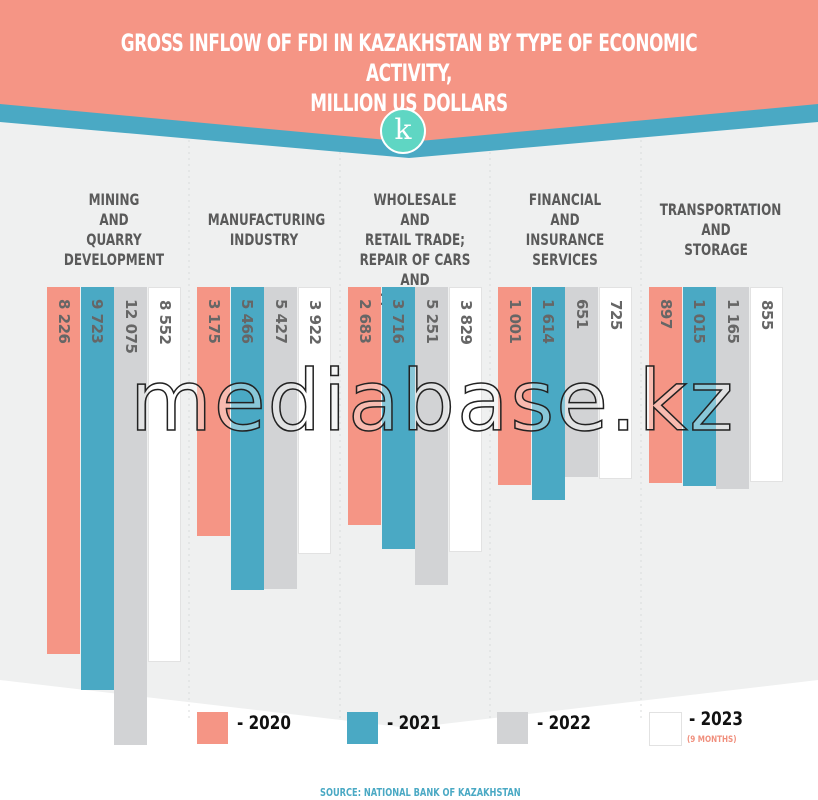 The width and height of the screenshot is (818, 800). I want to click on category-label-line: STORAGE, so click(716, 249).